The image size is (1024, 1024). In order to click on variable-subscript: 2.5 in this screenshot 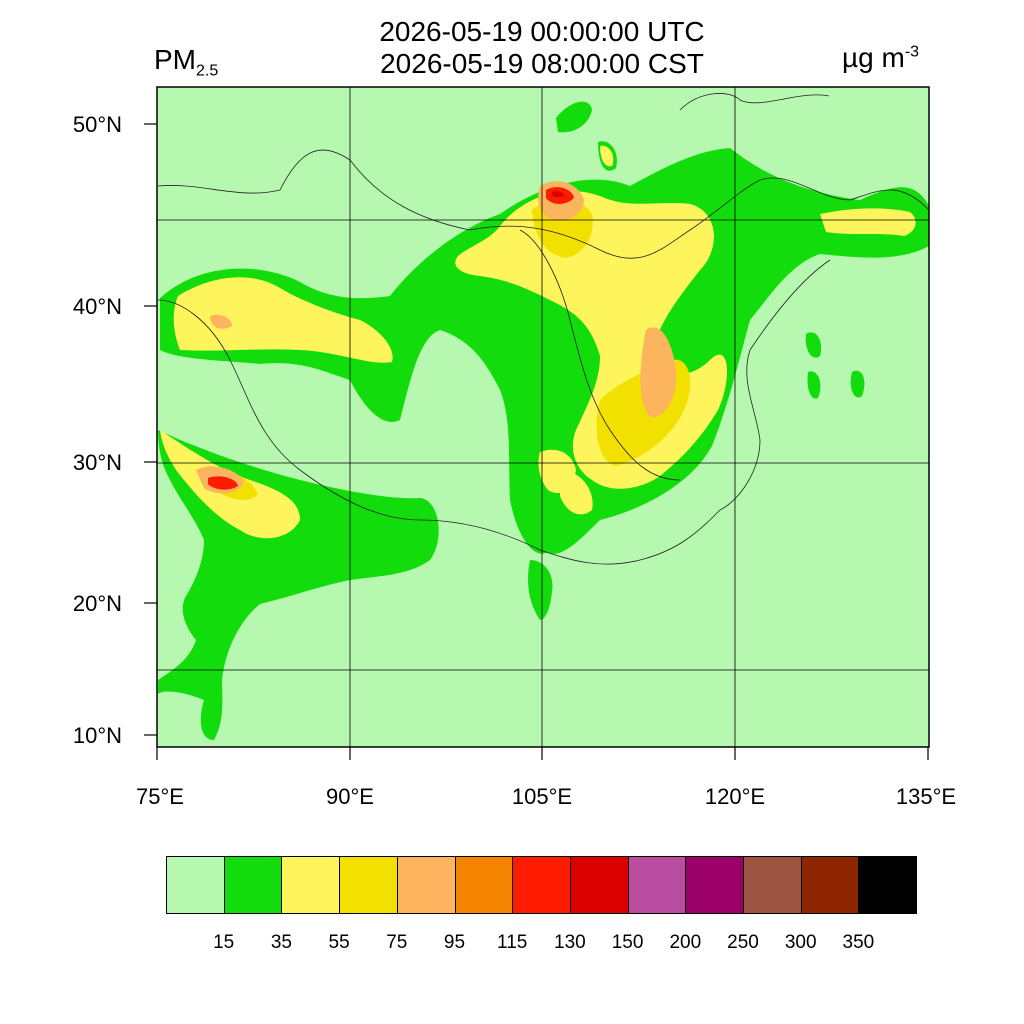, I will do `click(207, 71)`.